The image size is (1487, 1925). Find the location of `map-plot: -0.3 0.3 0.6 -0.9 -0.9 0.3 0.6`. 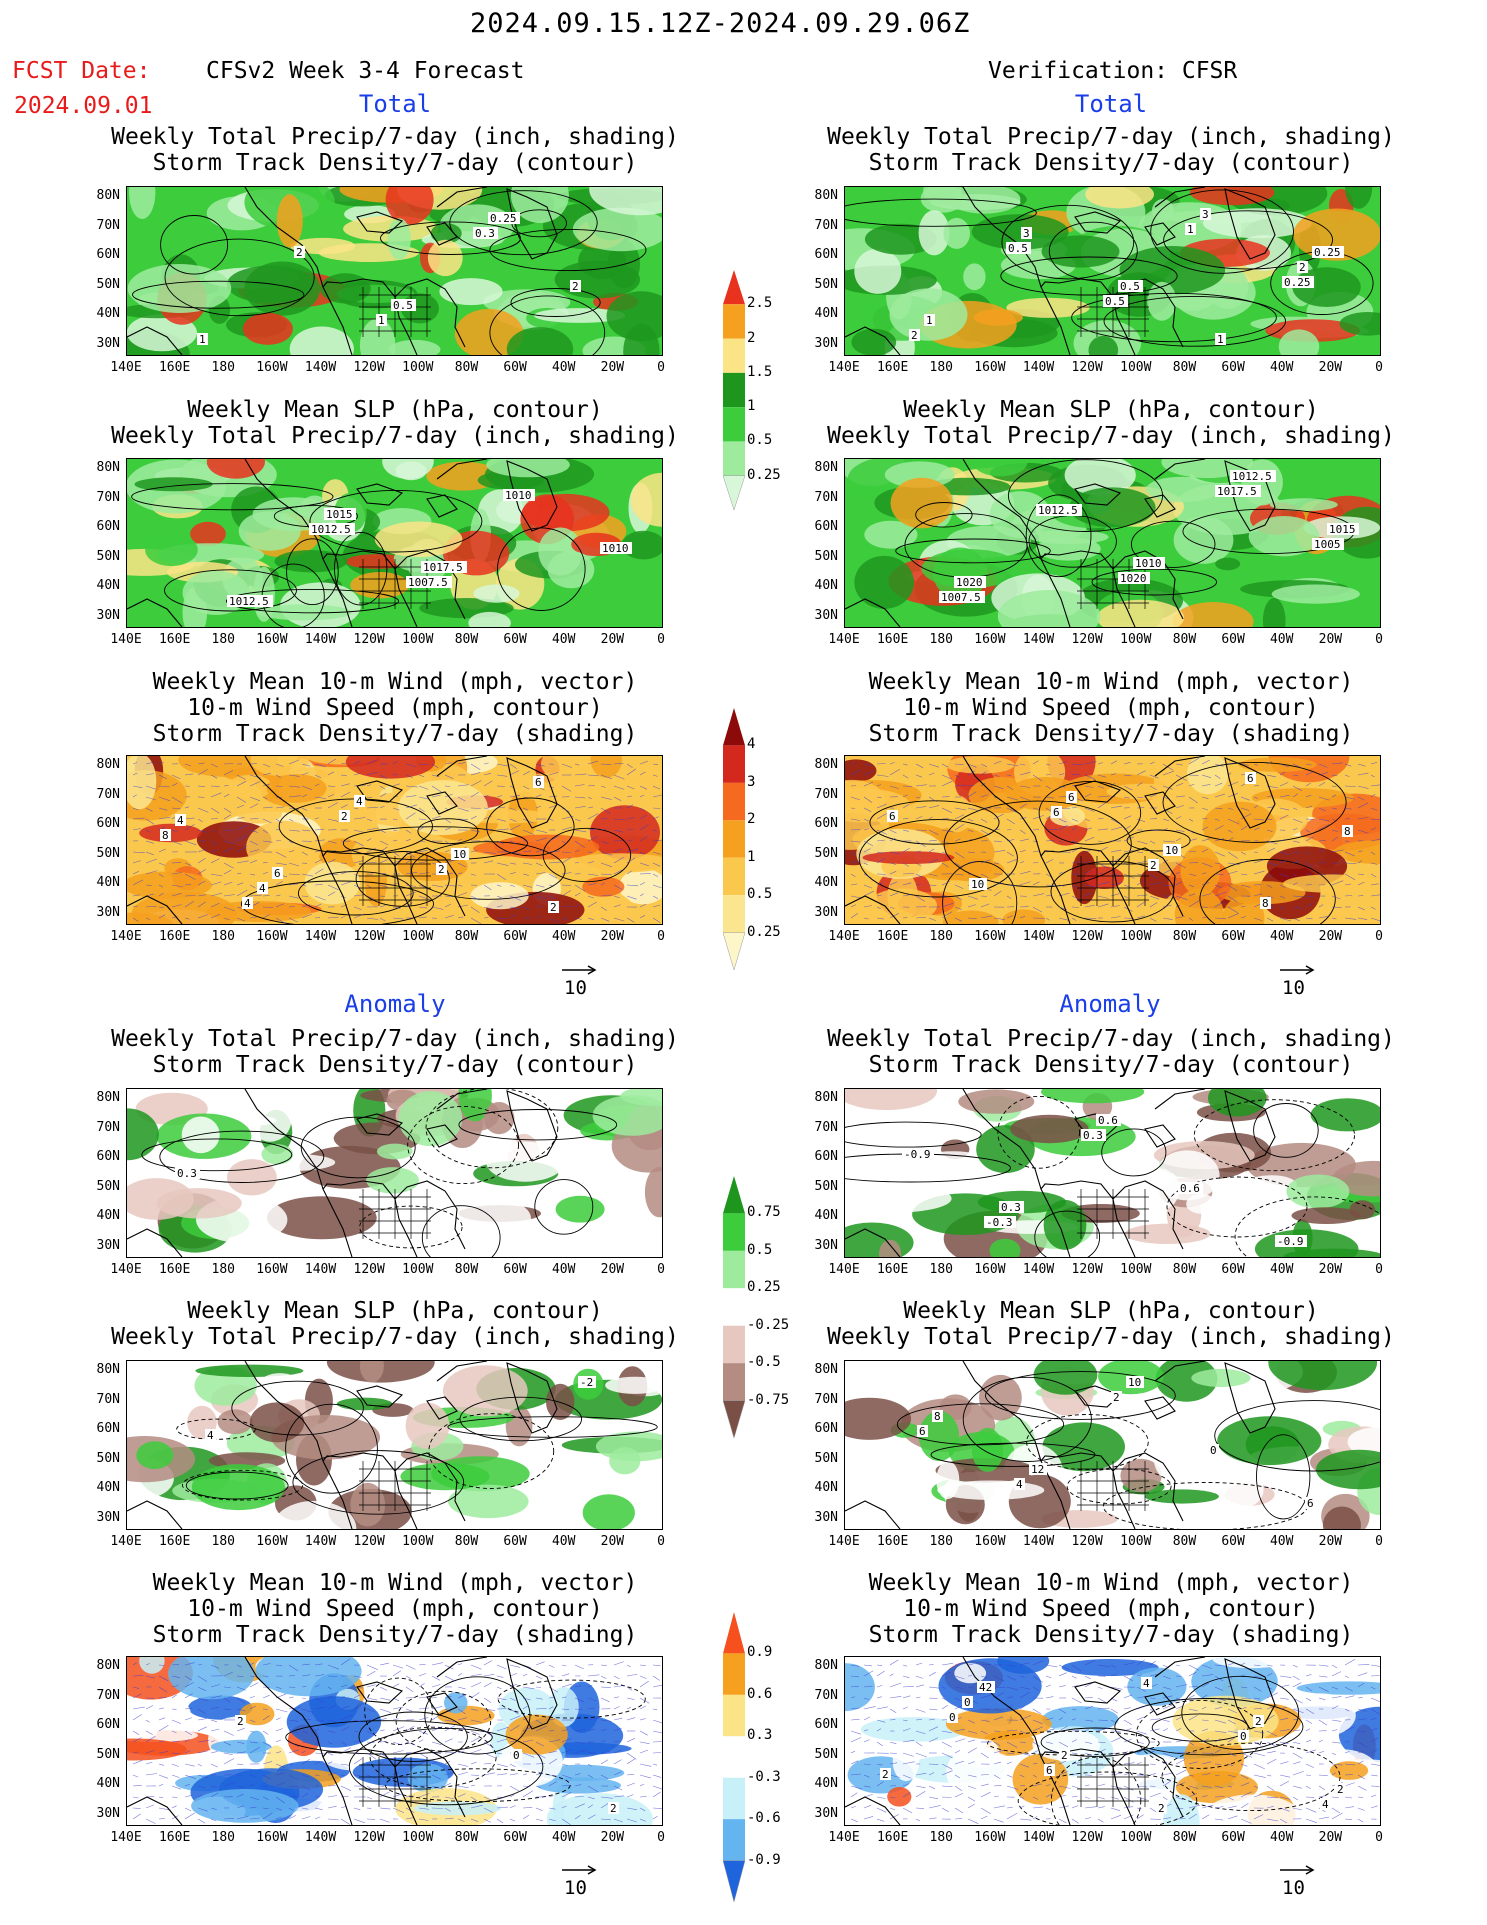

map-plot: -0.3 0.3 0.6 -0.9 -0.9 0.3 0.6 is located at coordinates (1112, 1173).